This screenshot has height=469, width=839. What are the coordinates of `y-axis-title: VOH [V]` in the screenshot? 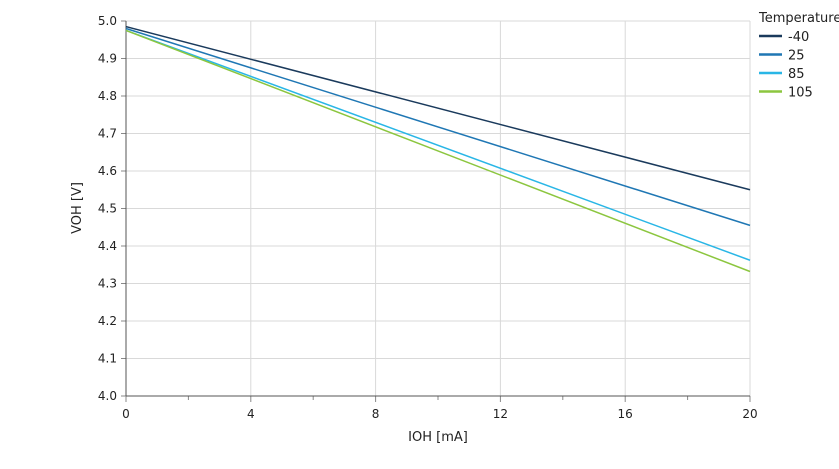 It's located at (77, 208).